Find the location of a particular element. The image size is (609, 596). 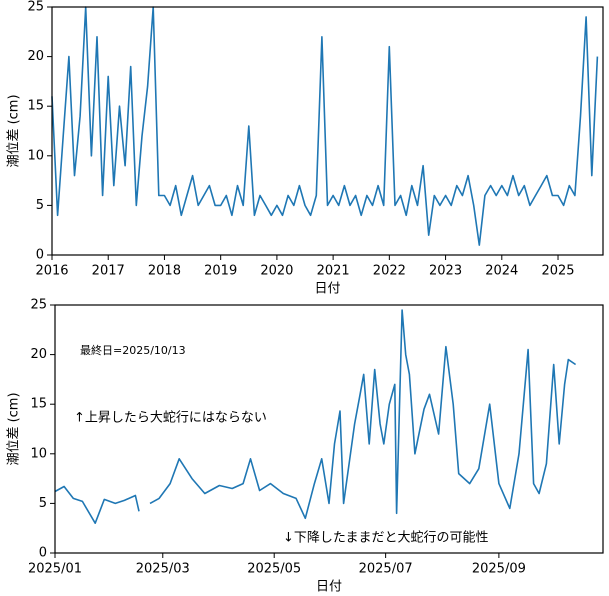

annotation: ↓下降したままだと大蛇行の可能性 is located at coordinates (386, 538).